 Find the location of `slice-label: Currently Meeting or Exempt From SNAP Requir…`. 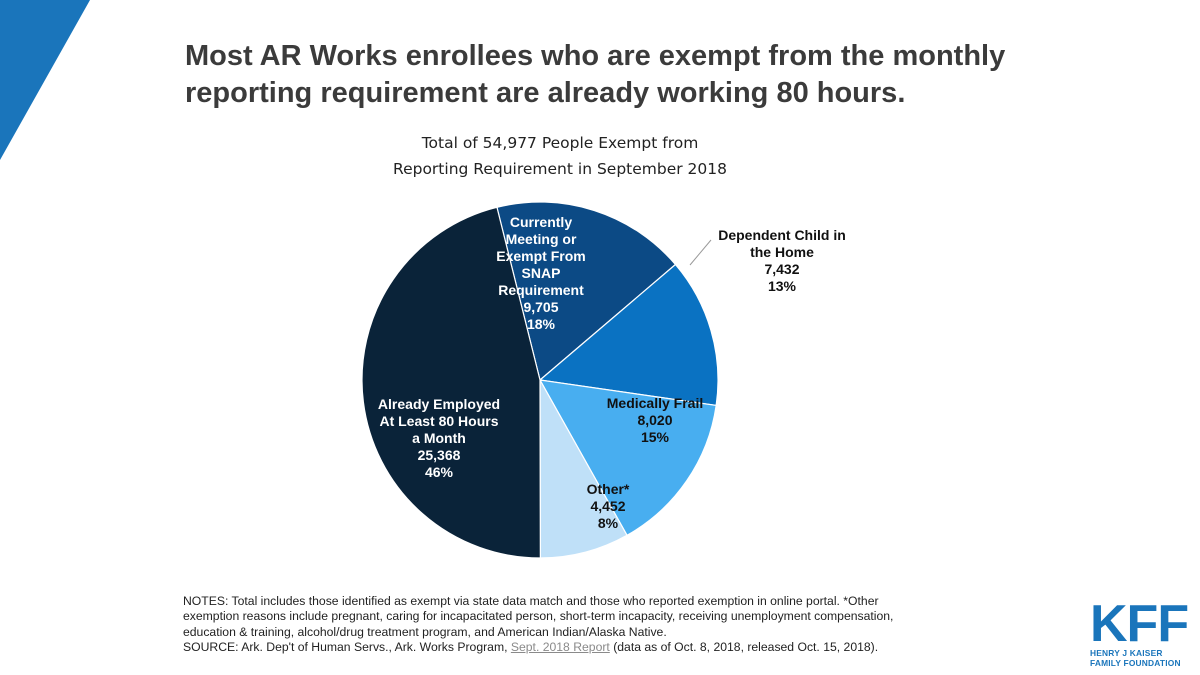

slice-label: Currently Meeting or Exempt From SNAP Requir… is located at coordinates (540, 273).